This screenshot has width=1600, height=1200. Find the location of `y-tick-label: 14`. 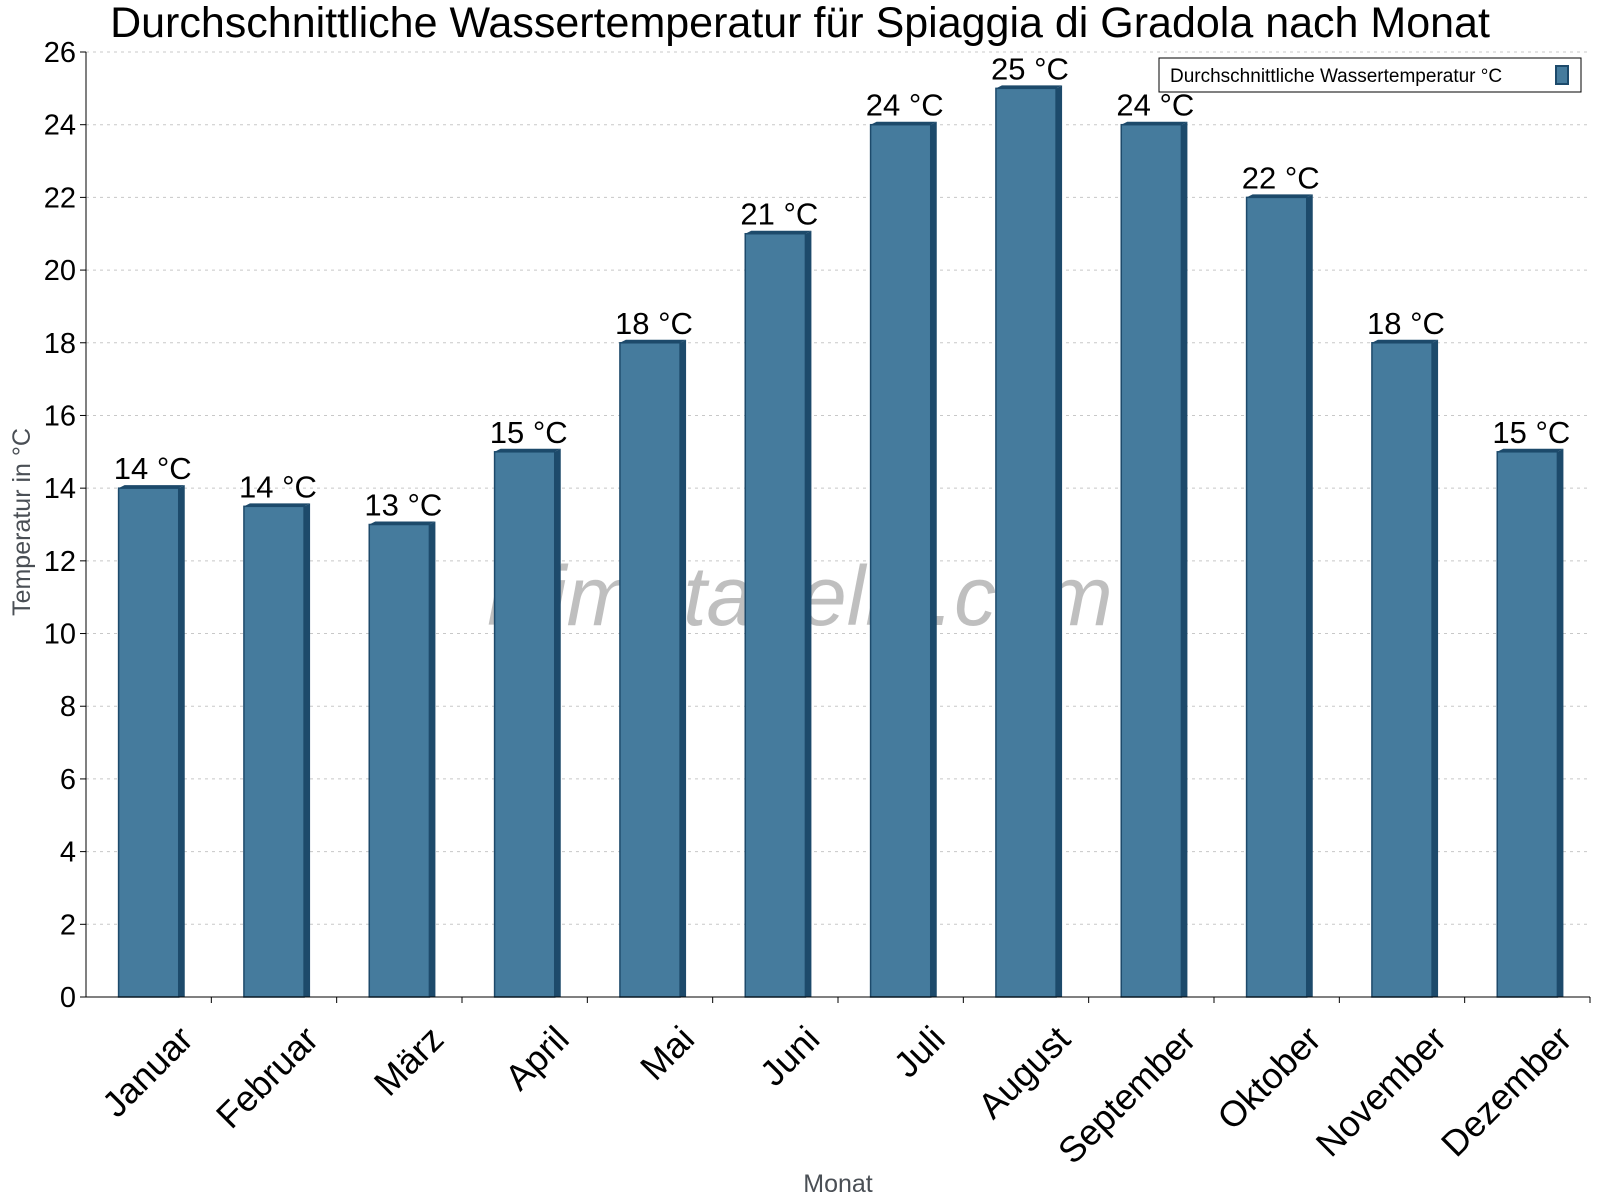

y-tick-label: 14 is located at coordinates (60, 489).